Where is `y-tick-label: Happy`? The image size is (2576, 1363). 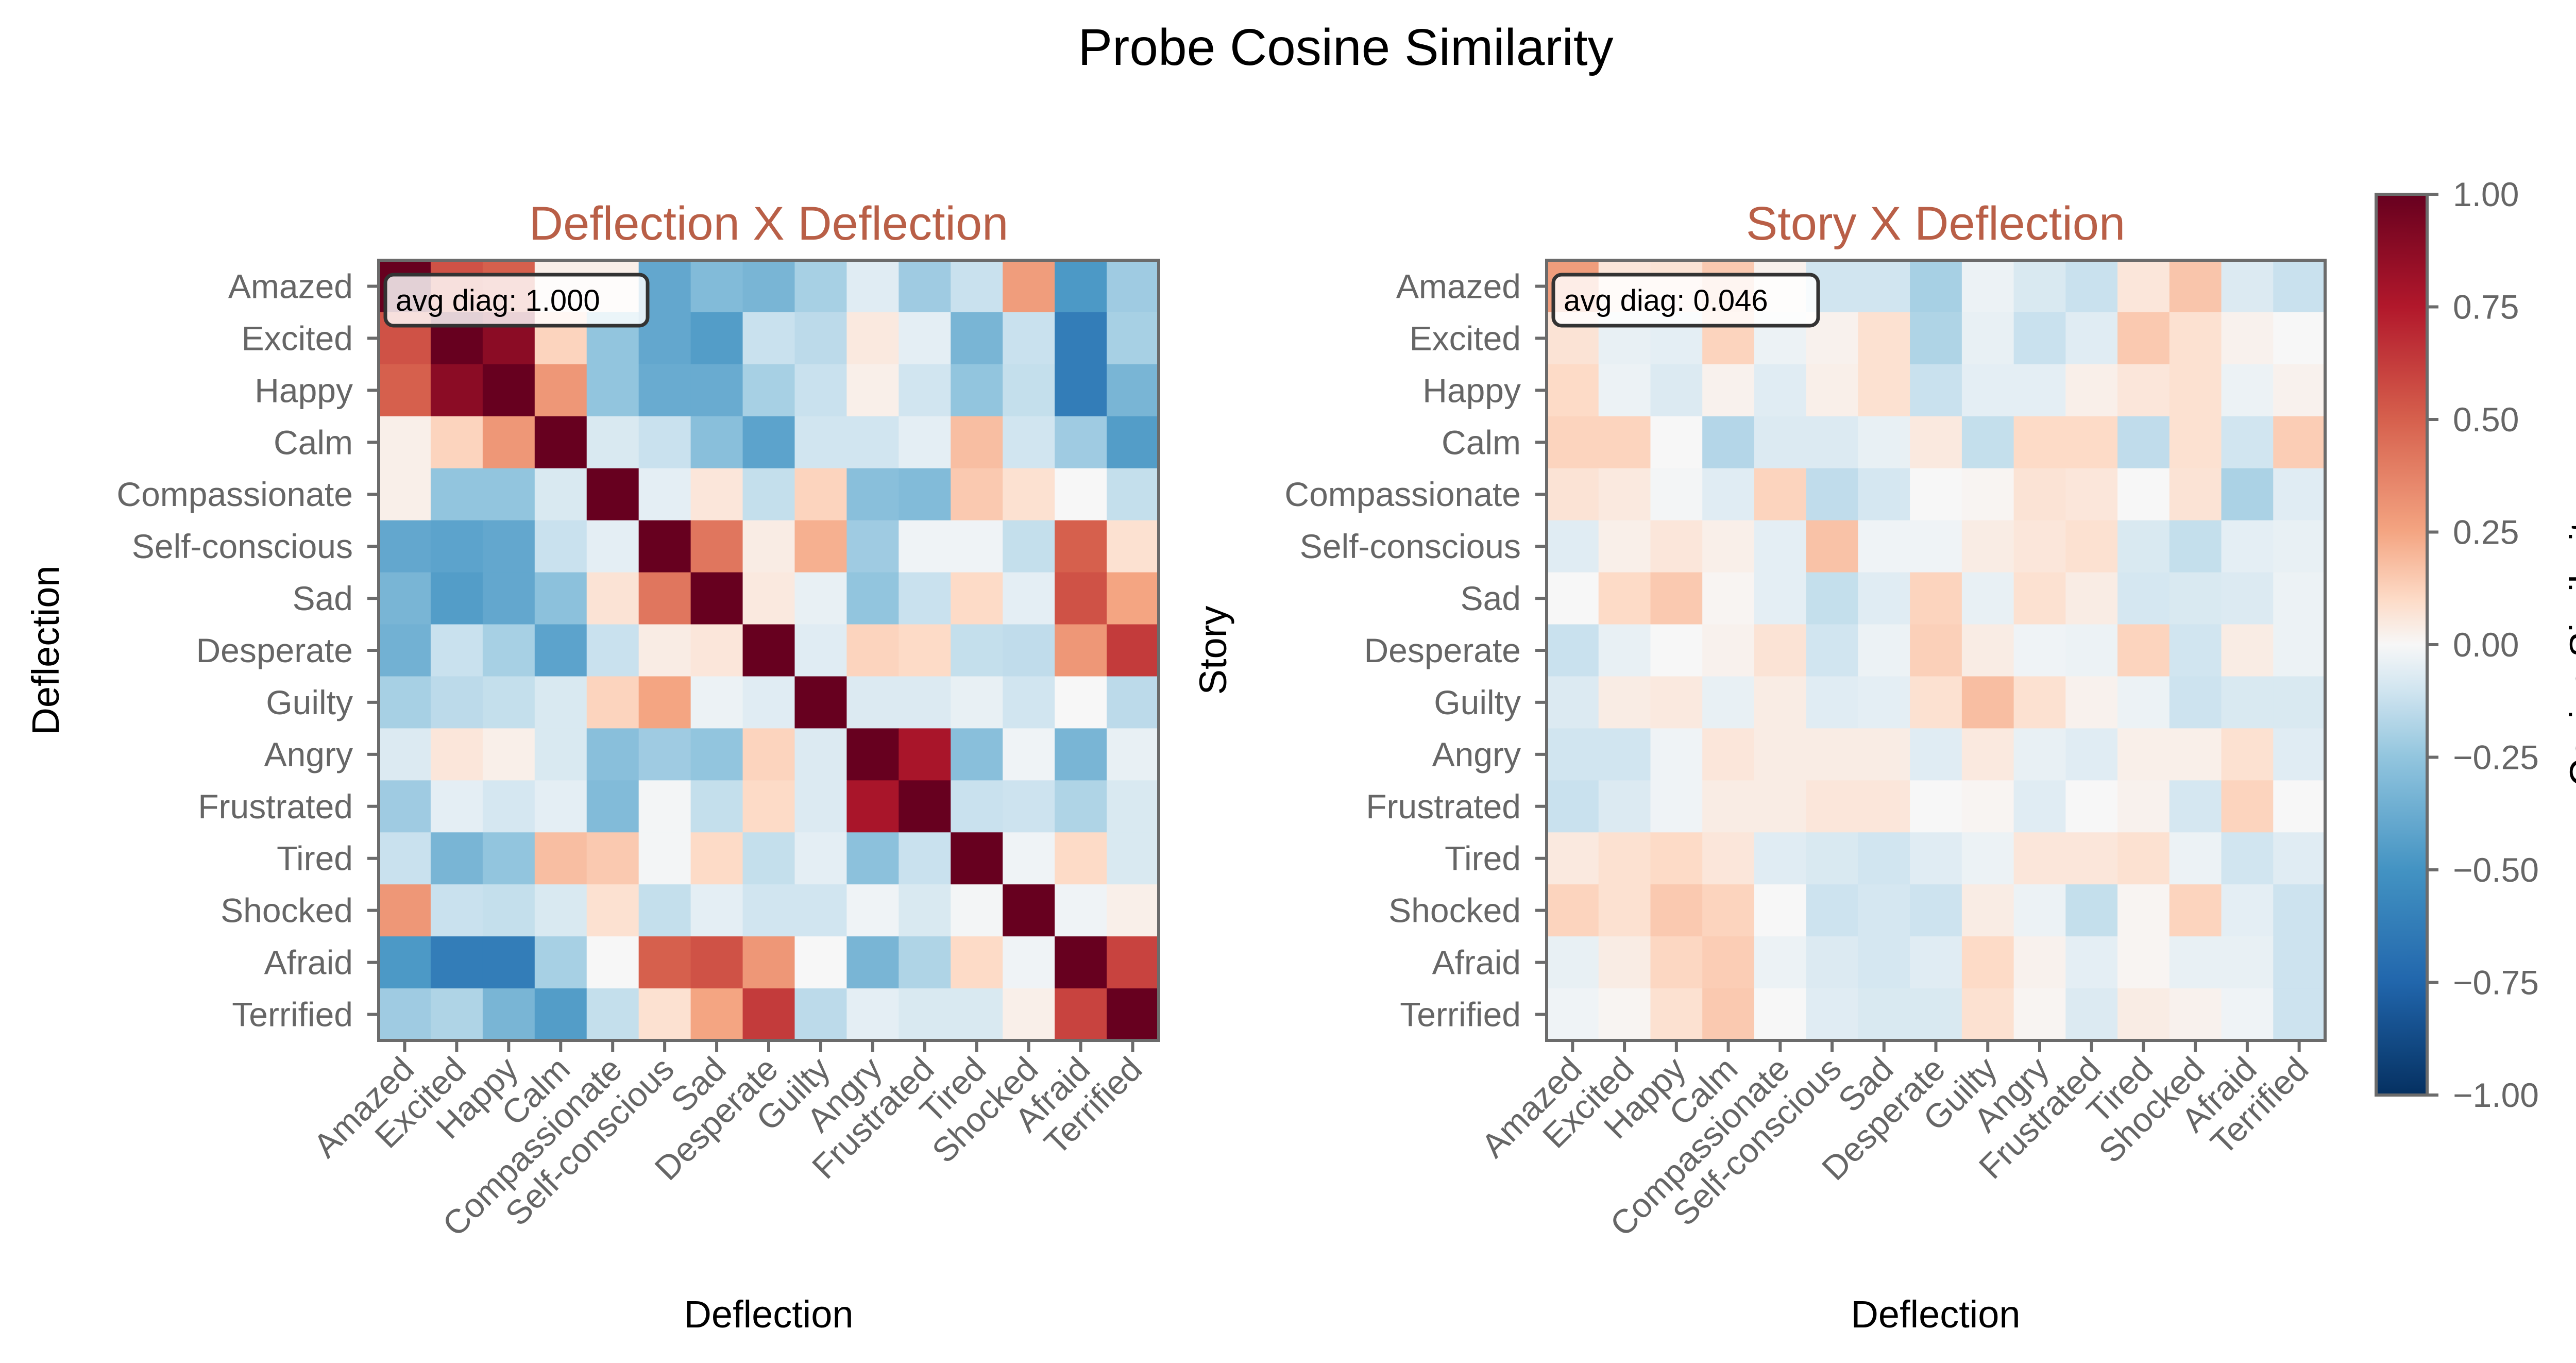
y-tick-label: Happy is located at coordinates (304, 390).